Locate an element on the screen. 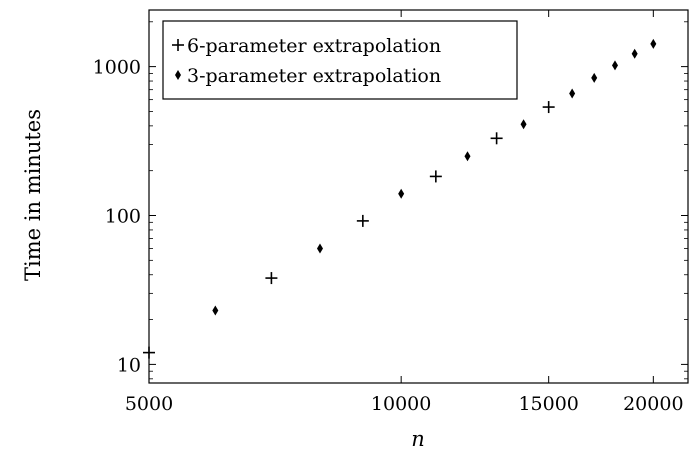 This screenshot has width=694, height=454. legend-marker-diamond is located at coordinates (178, 75).